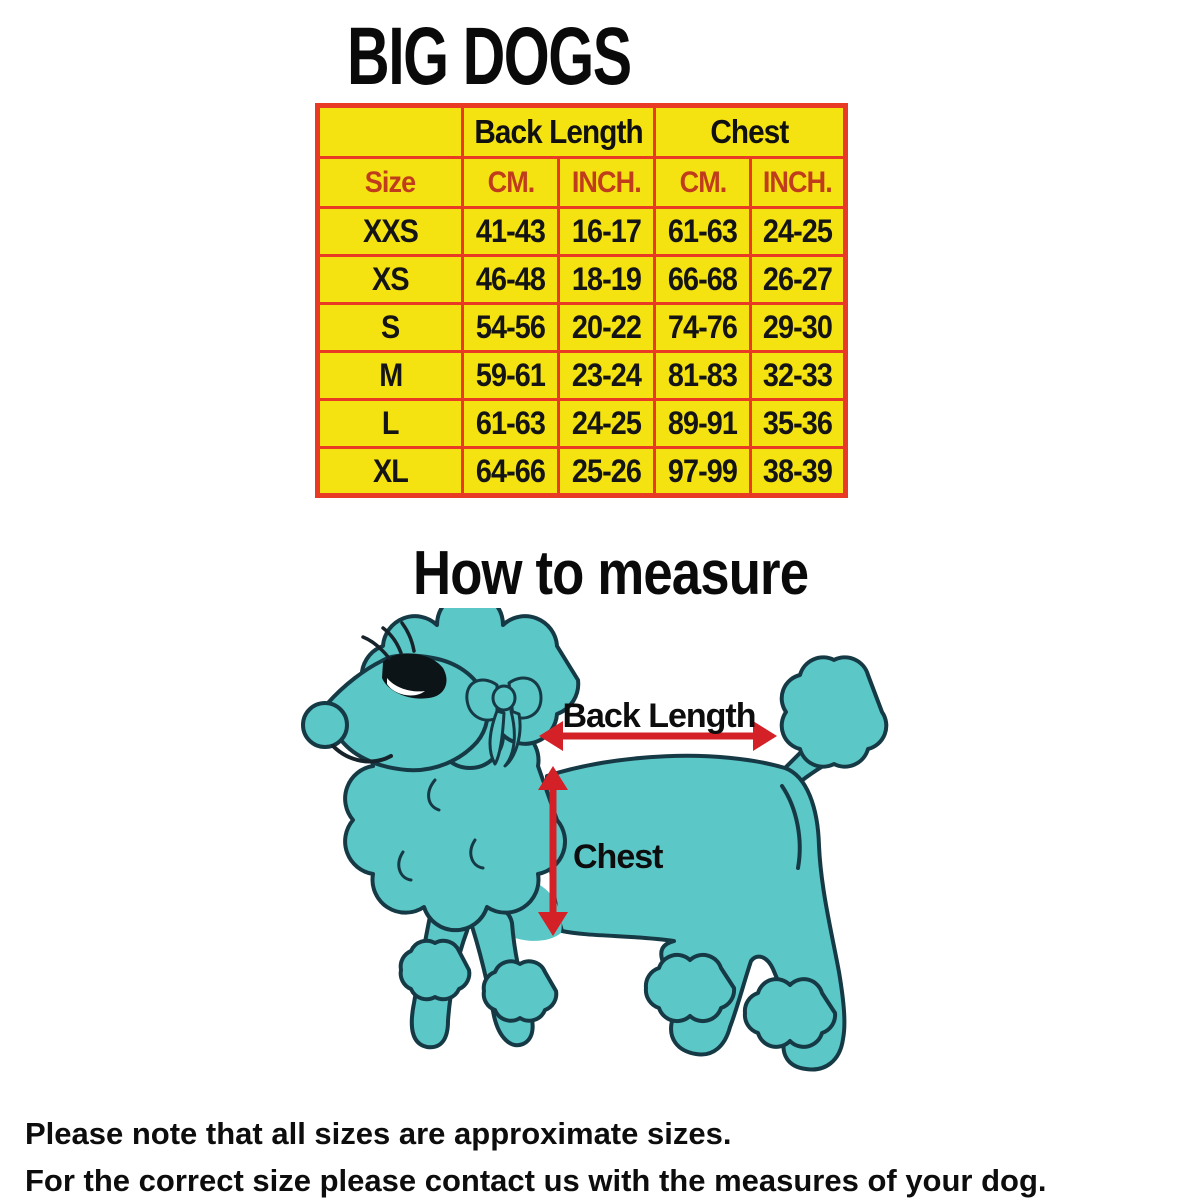 This screenshot has width=1200, height=1204. I want to click on chest-inch-column-header: INCH., so click(798, 182).